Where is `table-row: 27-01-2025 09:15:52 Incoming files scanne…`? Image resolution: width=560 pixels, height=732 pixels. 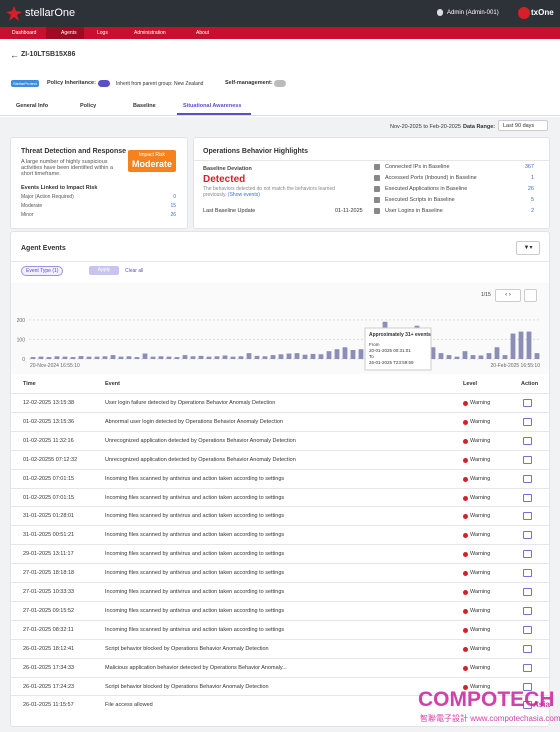
table-row: 27-01-2025 09:15:52 Incoming files scanne… is located at coordinates (280, 610).